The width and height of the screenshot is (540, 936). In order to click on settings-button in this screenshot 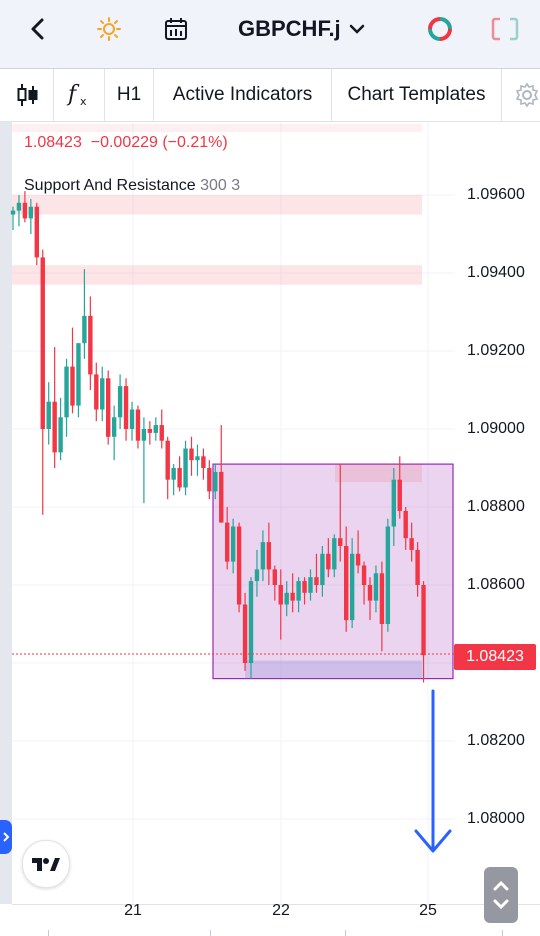, I will do `click(521, 95)`.